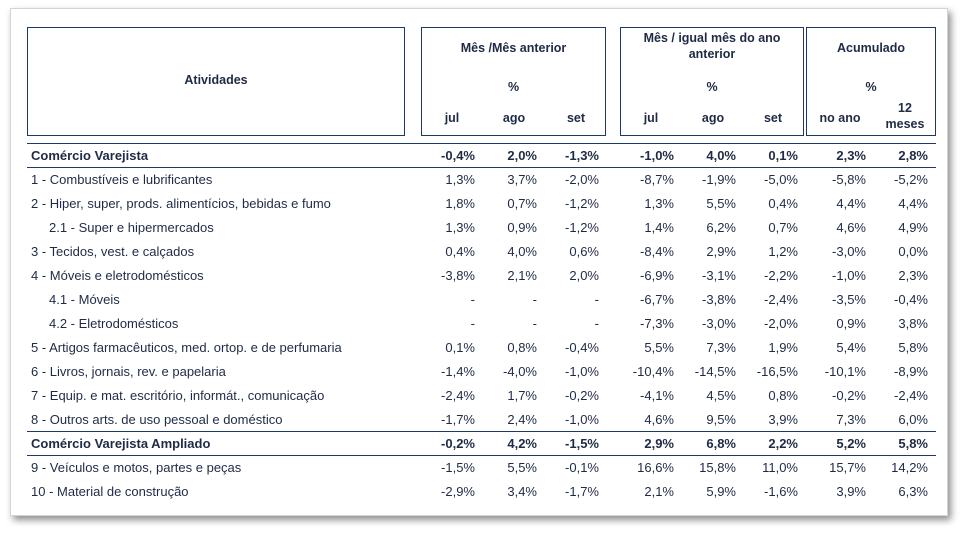  Describe the element at coordinates (783, 347) in the screenshot. I see `row-value: 1,9%` at that location.